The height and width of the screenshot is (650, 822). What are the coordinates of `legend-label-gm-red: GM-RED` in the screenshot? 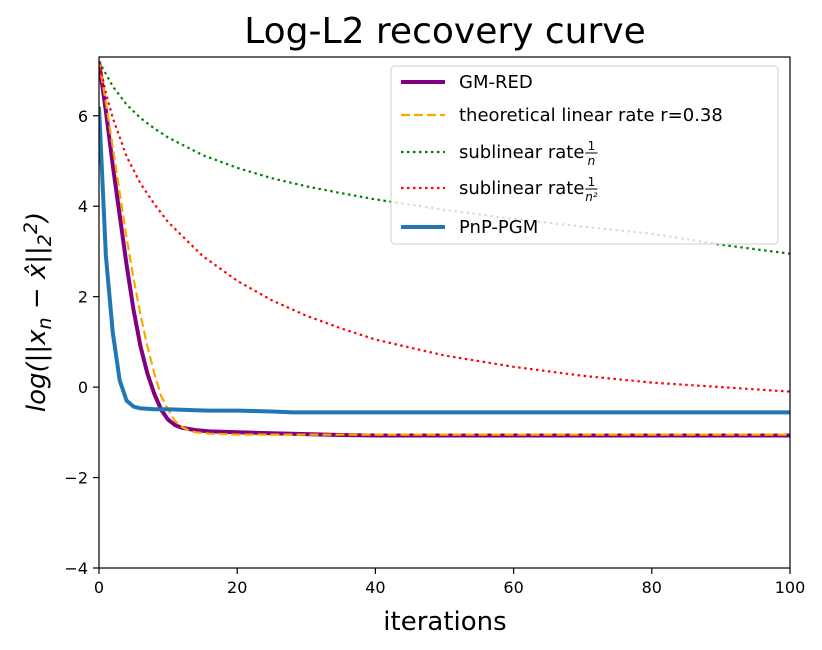 It's located at (496, 82).